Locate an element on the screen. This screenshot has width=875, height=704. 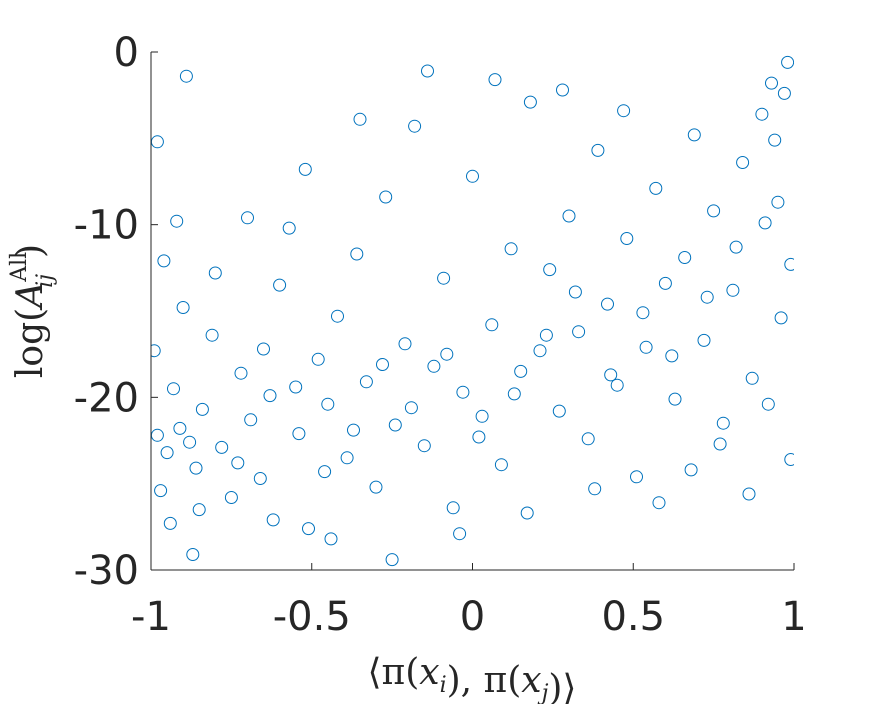
x-tick-label: 0.5 is located at coordinates (633, 617).